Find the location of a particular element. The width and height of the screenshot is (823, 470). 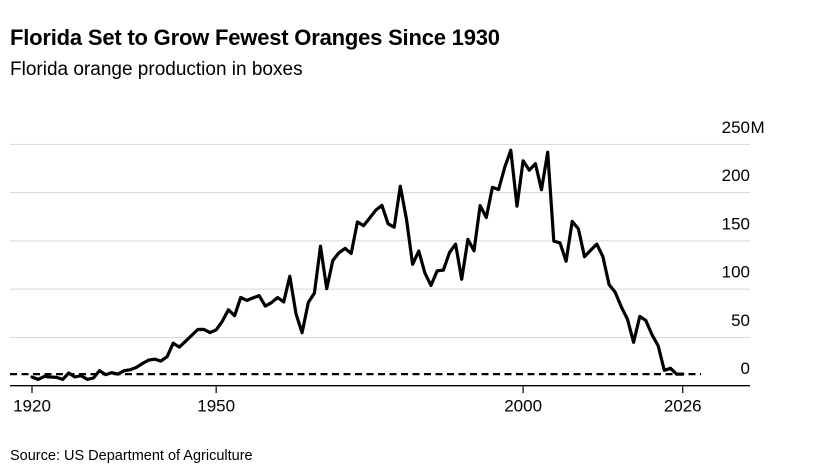

svg-text: 100 is located at coordinates (736, 272).